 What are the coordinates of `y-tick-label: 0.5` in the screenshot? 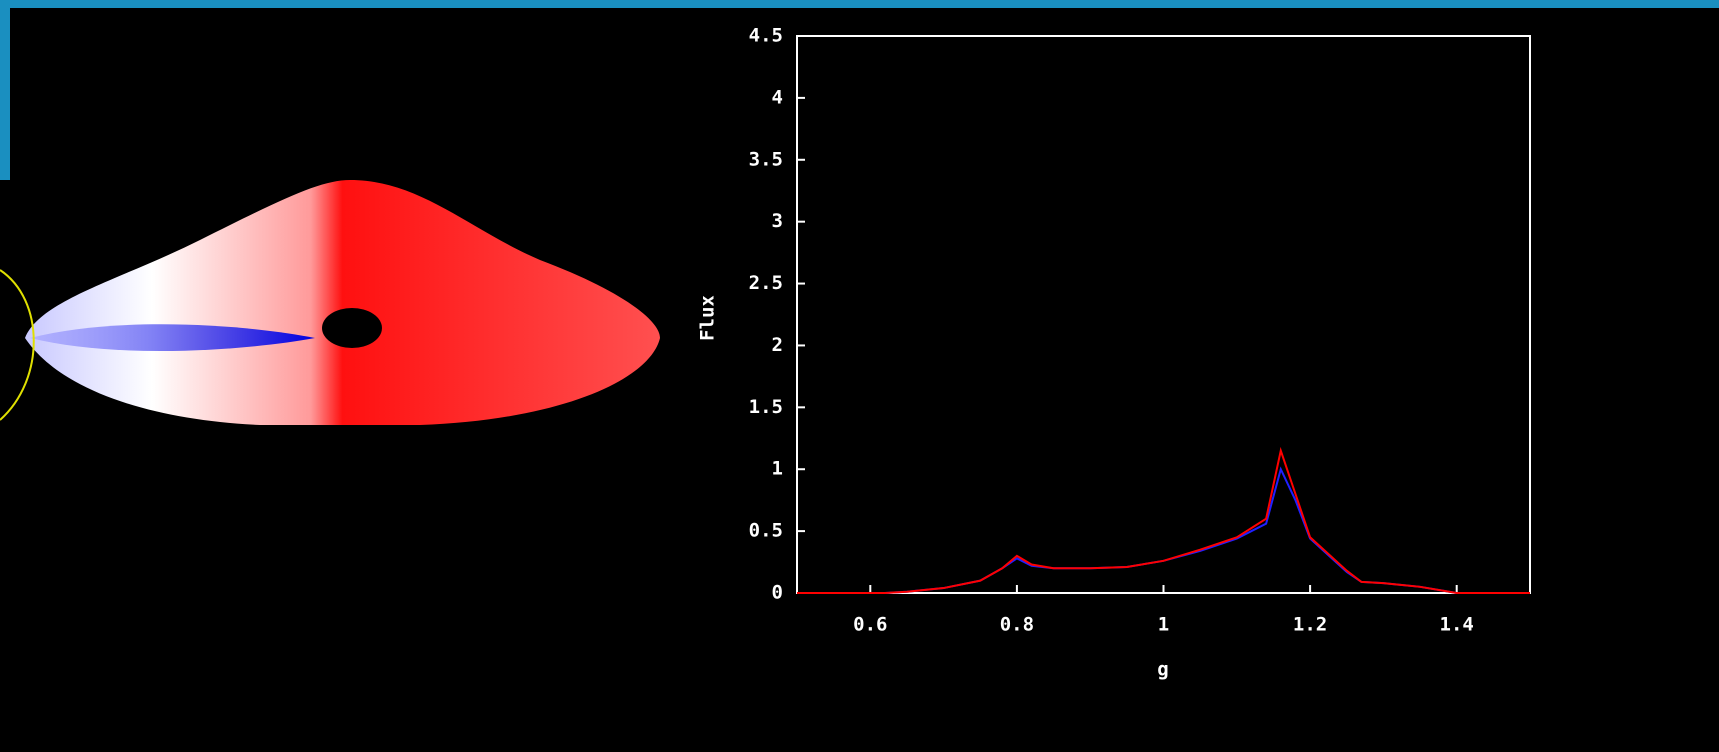 It's located at (766, 531).